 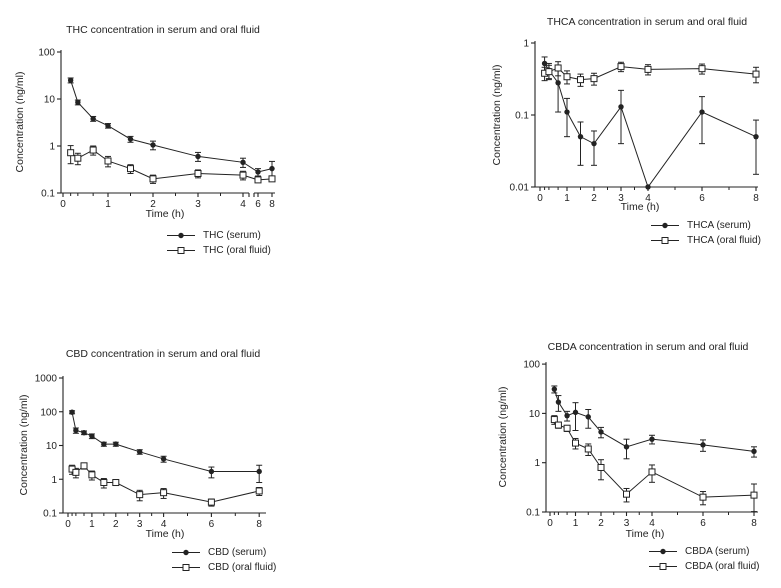 I want to click on x-ticks: 0 1 2 3 4 6 8, so click(x=648, y=195).